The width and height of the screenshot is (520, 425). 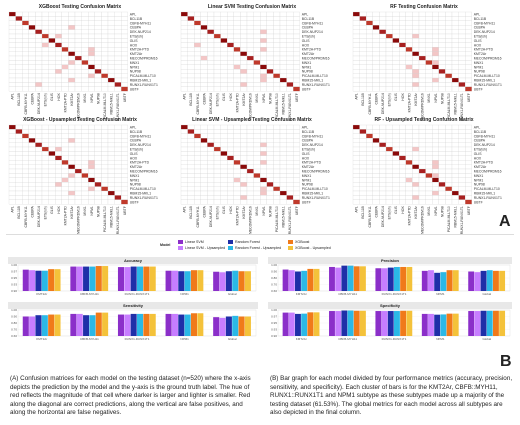 What do you see at coordinates (424, 120) in the screenshot?
I see `matrix-title: RF - Upsampled Testing Confusion Matrix` at bounding box center [424, 120].